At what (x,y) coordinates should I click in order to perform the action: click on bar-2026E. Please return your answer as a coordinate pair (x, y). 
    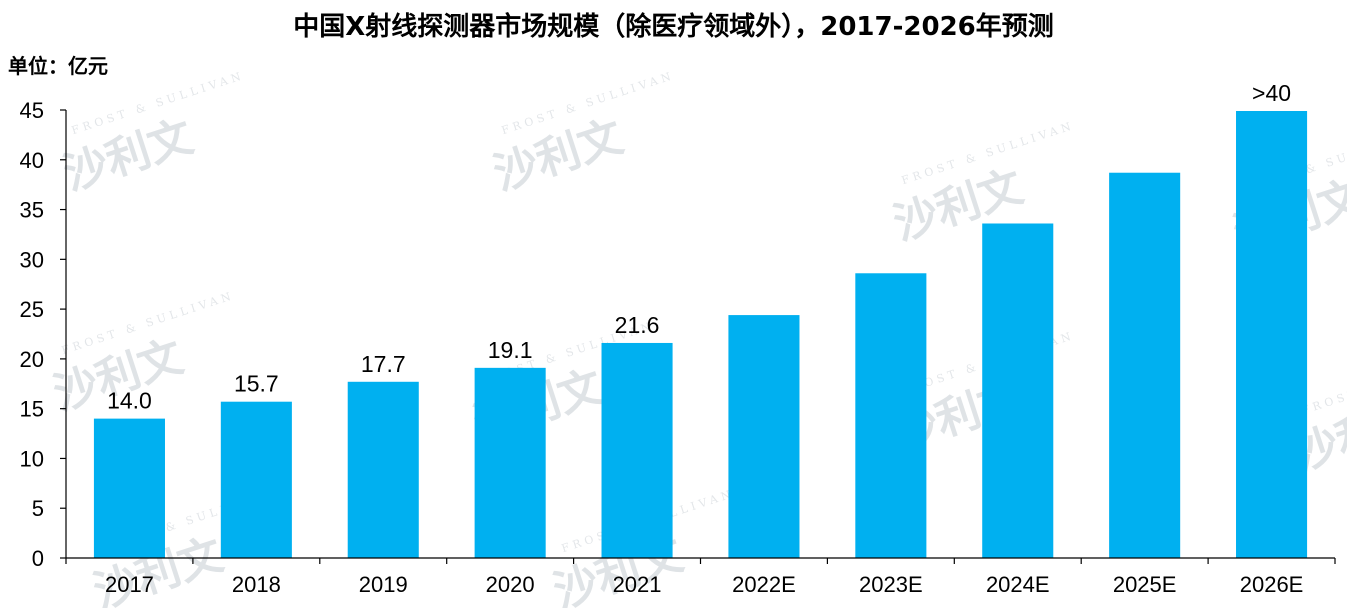
    Looking at the image, I should click on (1272, 334).